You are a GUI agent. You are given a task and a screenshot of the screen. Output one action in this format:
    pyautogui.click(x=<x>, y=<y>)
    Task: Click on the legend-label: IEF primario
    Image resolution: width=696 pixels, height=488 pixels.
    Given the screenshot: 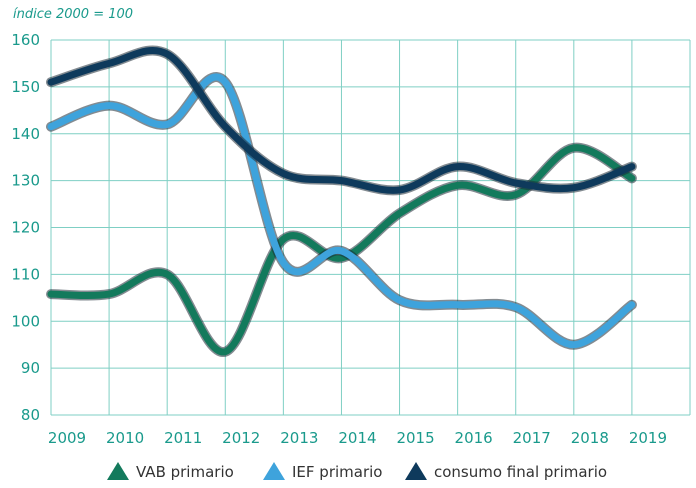 What is the action you would take?
    pyautogui.click(x=337, y=472)
    